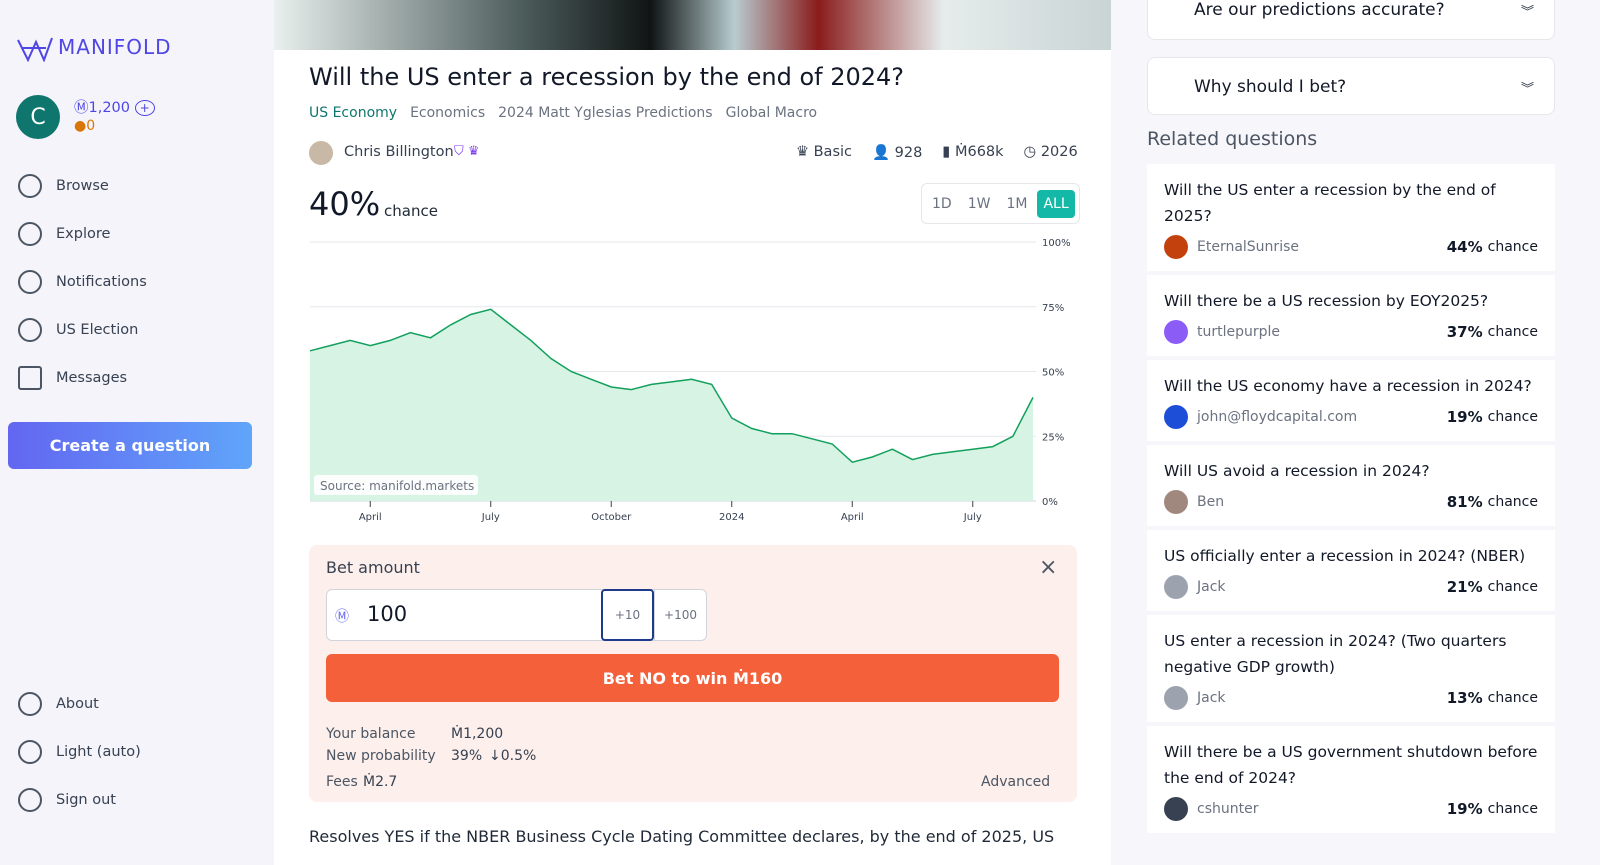 This screenshot has height=865, width=1600. What do you see at coordinates (411, 211) in the screenshot?
I see `probability-label: chance` at bounding box center [411, 211].